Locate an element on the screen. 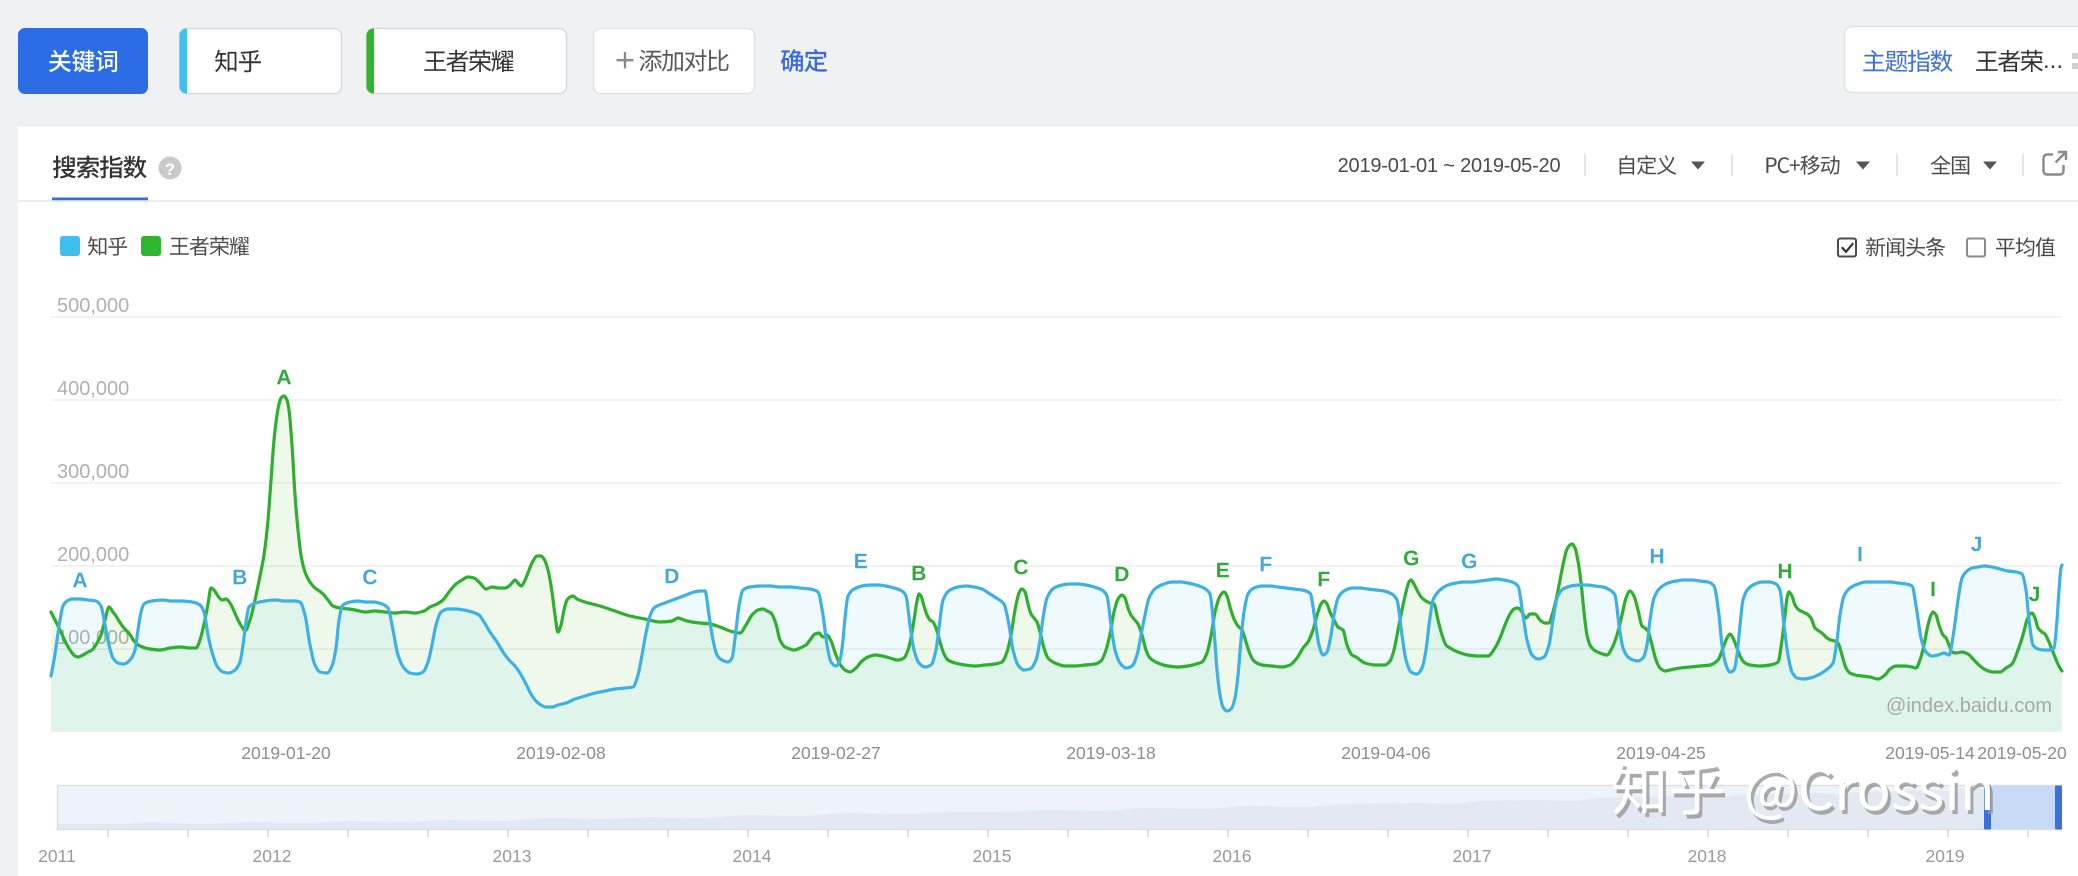 The width and height of the screenshot is (2078, 876). svg-text: 2019-01-01 ~ 2019-05-20 is located at coordinates (1449, 166).